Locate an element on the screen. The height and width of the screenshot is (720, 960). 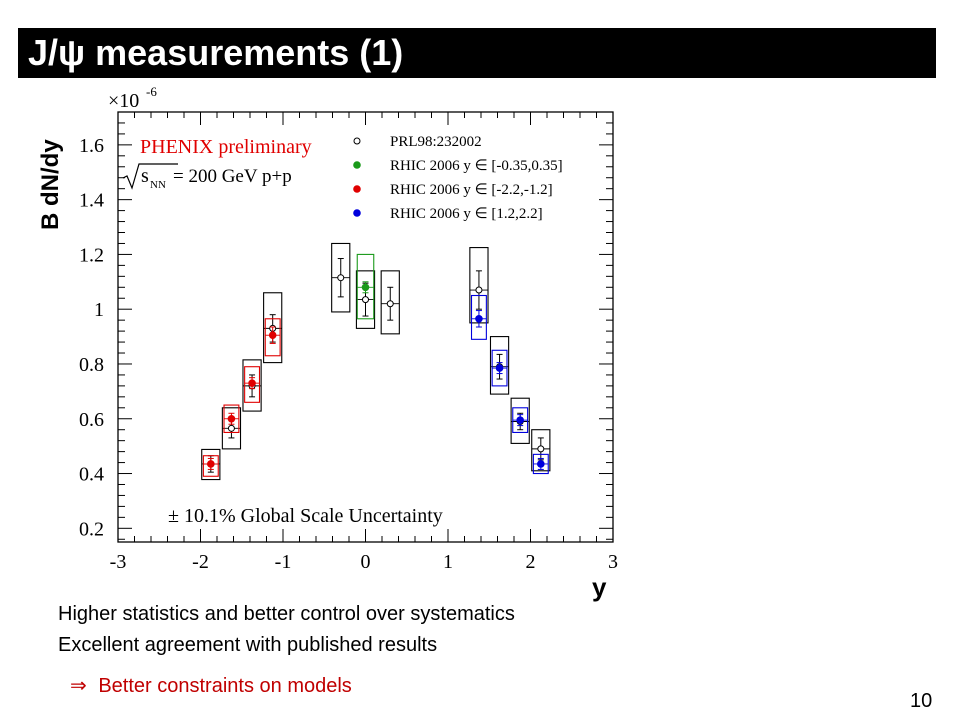
slide-title: J/ψ measurements (1) is located at coordinates (216, 52).